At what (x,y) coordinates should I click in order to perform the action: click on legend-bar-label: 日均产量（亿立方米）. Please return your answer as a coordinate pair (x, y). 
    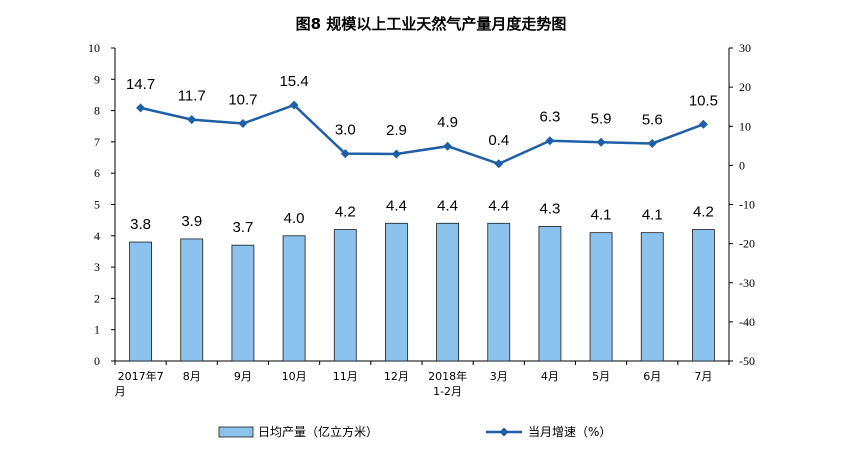
    Looking at the image, I should click on (318, 431).